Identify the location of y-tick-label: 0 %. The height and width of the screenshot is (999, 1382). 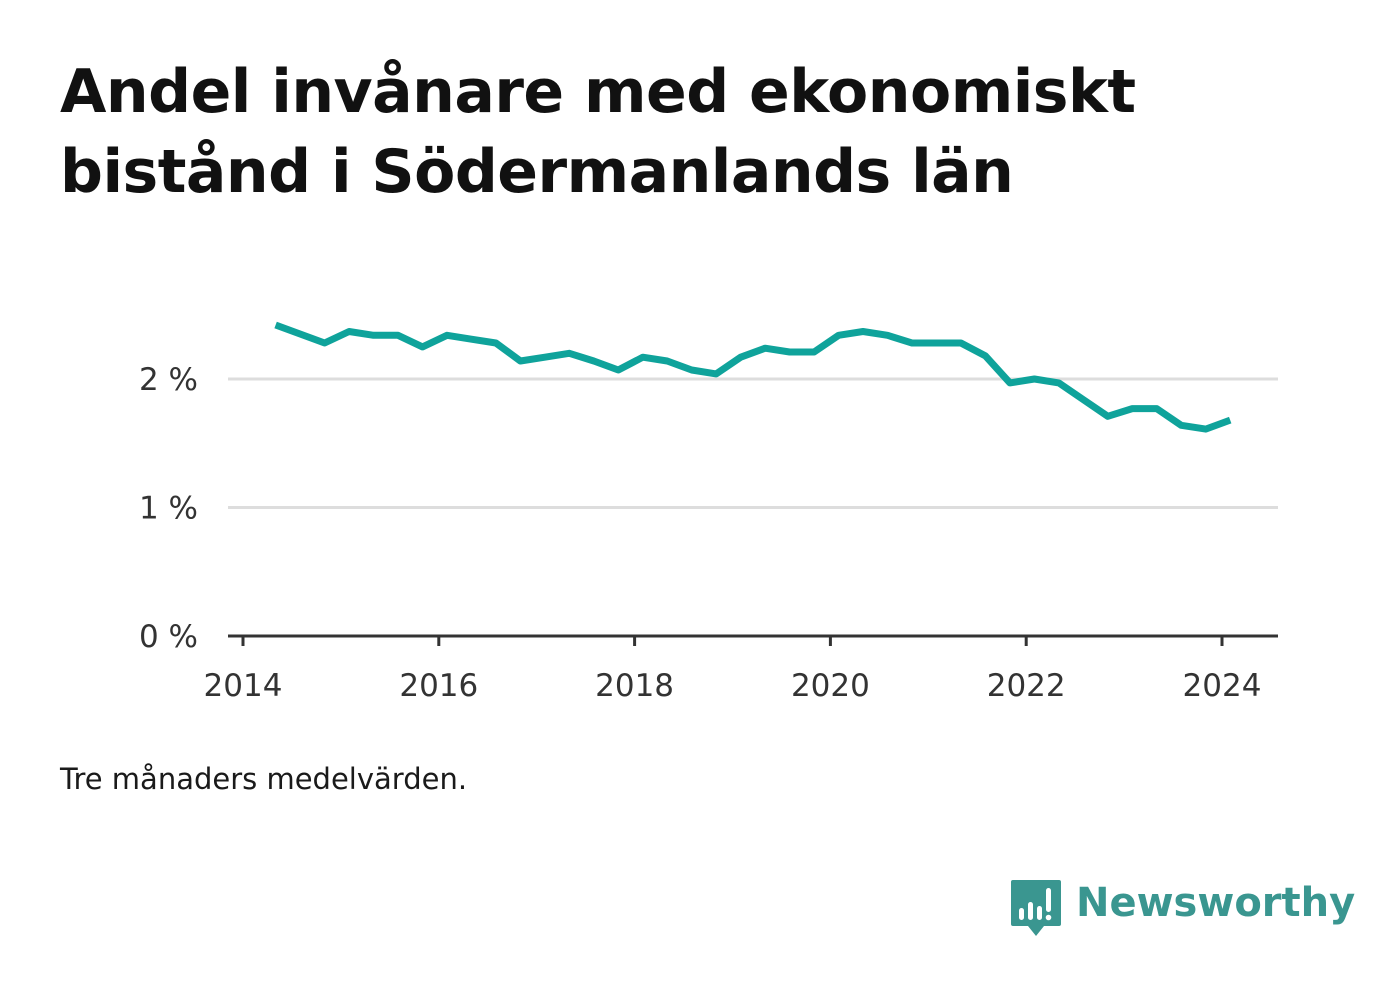
(168, 637).